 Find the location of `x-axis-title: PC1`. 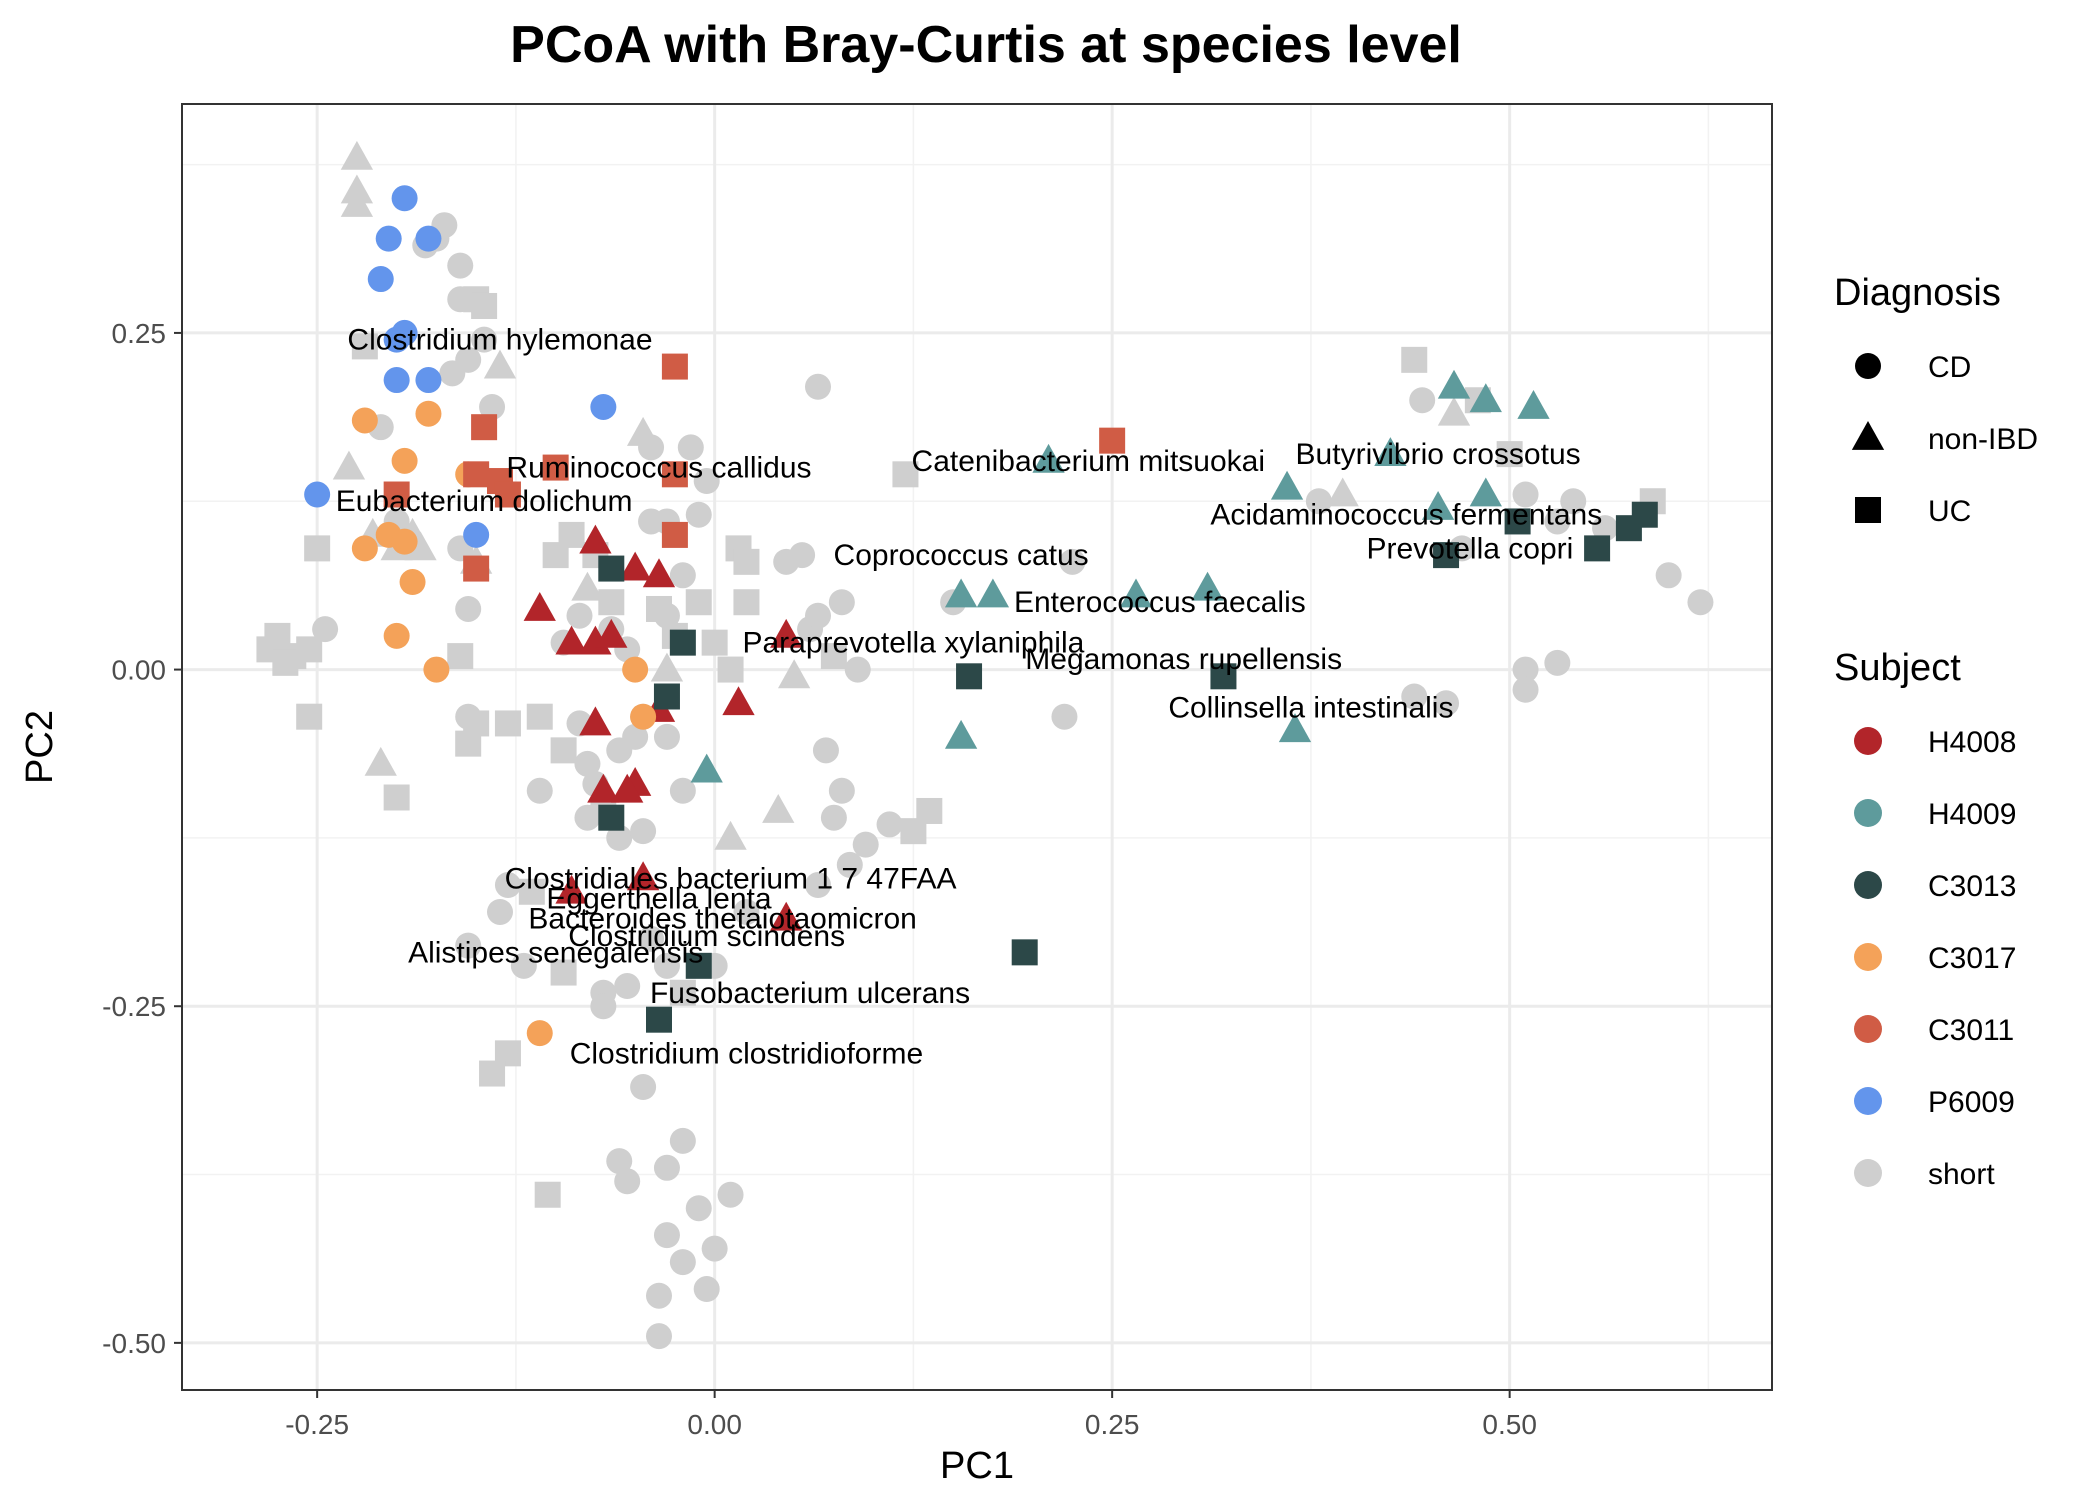

x-axis-title: PC1 is located at coordinates (977, 1466).